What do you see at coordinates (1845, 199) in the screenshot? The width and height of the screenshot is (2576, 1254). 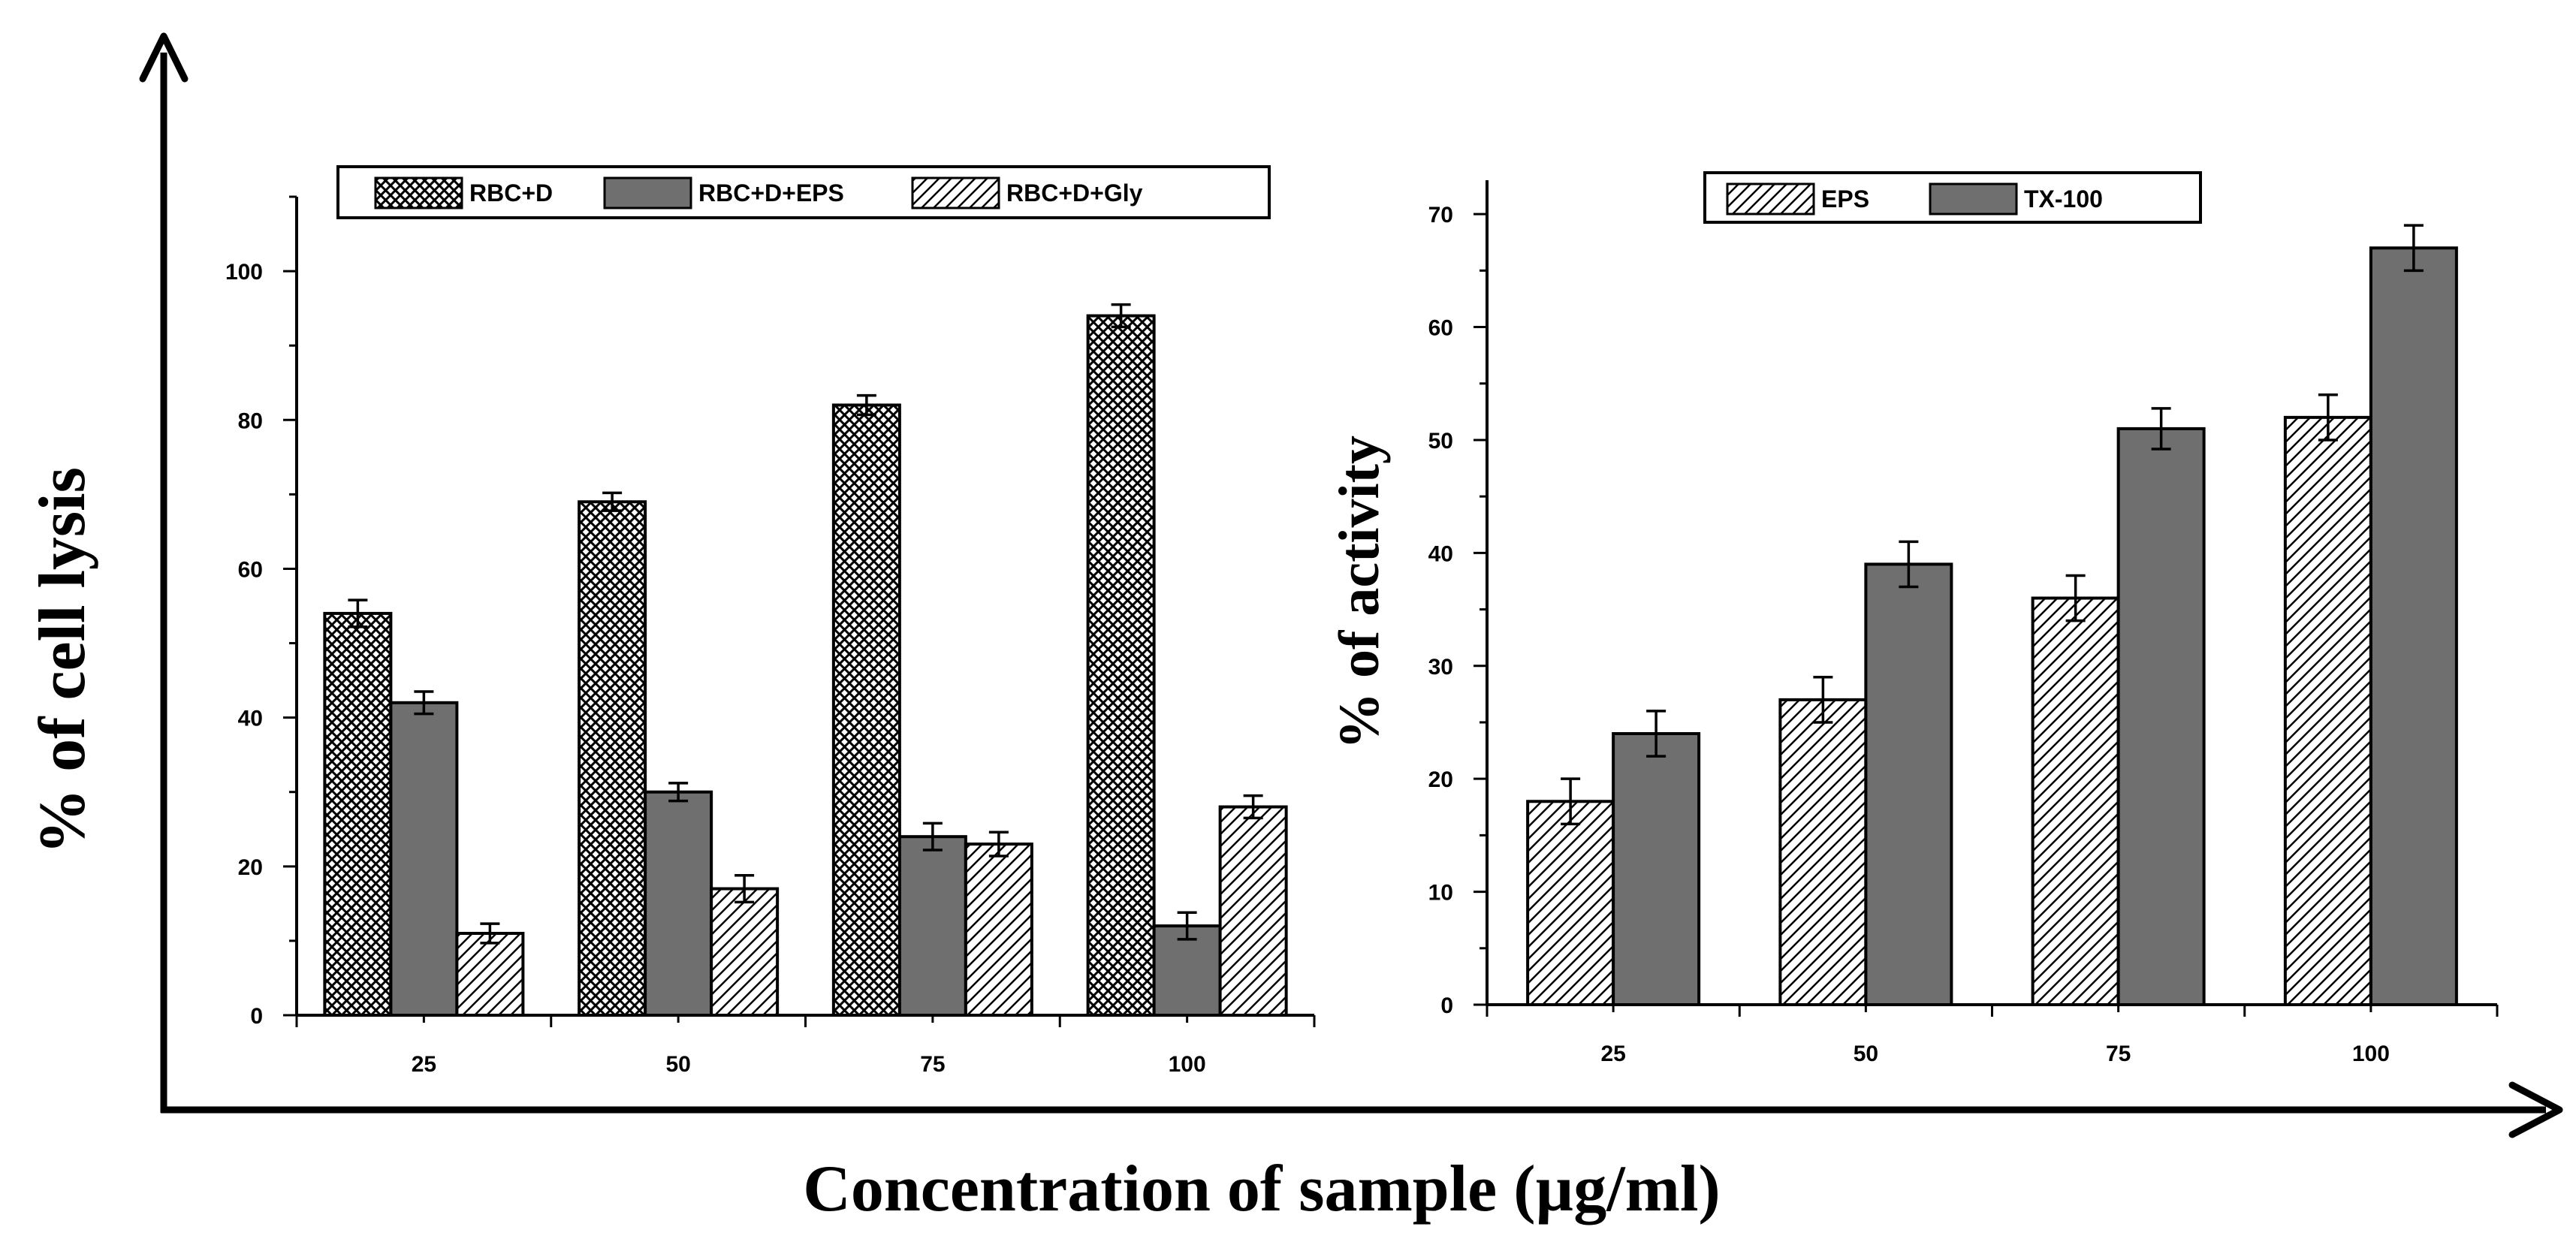 I see `legend-label: EPS` at bounding box center [1845, 199].